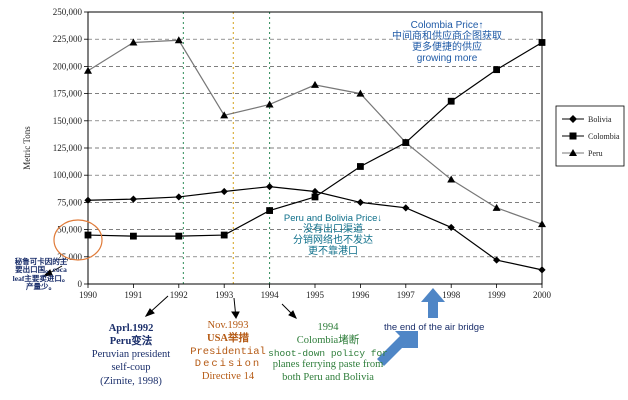  I want to click on blue-diagonal-arrow, so click(397, 348).